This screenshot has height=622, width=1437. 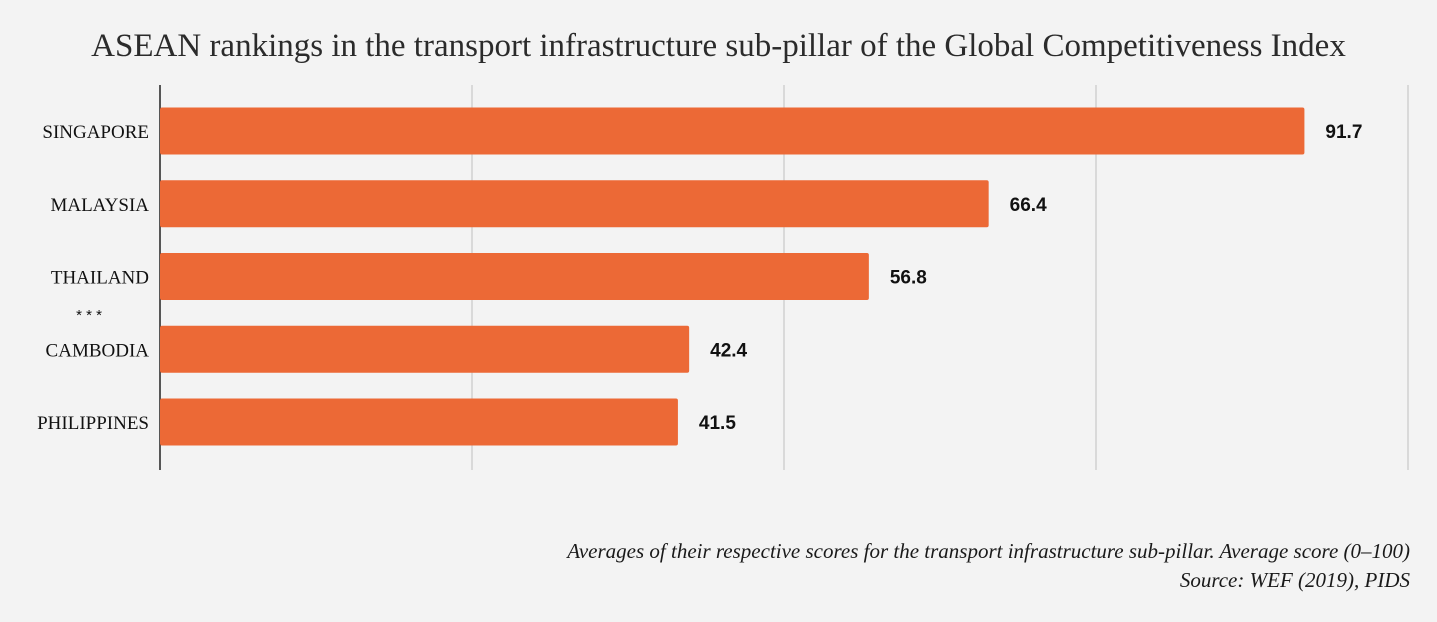 What do you see at coordinates (732, 131) in the screenshot?
I see `bar-singapore` at bounding box center [732, 131].